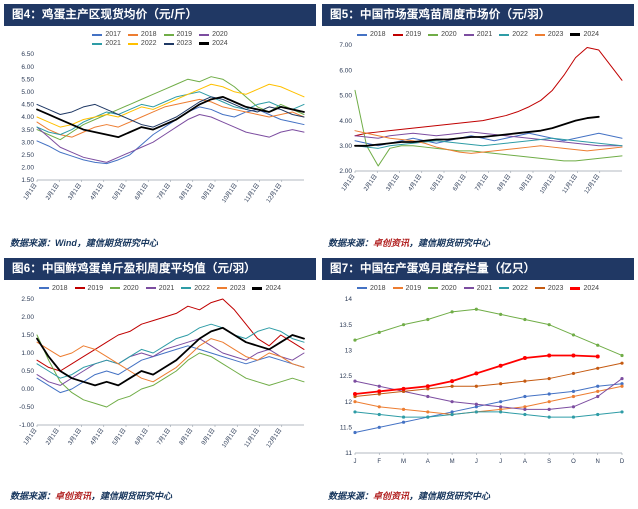 Image resolution: width=638 pixels, height=509 pixels. I want to click on chart-title: 图6：中国鲜鸡蛋单斤盈利周度平均值（元/羽）, so click(134, 268).